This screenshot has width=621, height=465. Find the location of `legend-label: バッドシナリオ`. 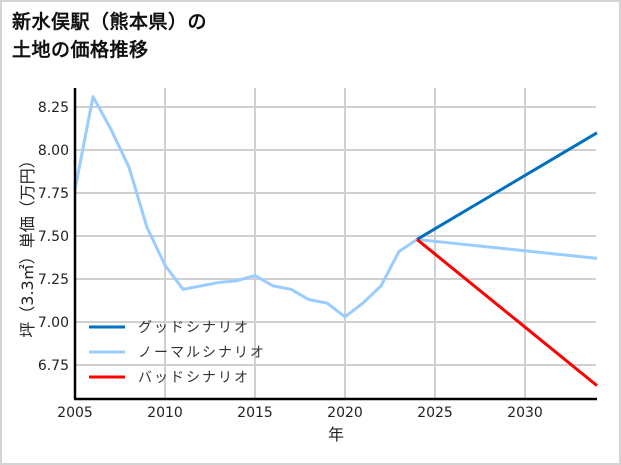

legend-label: バッドシナリオ is located at coordinates (194, 378).